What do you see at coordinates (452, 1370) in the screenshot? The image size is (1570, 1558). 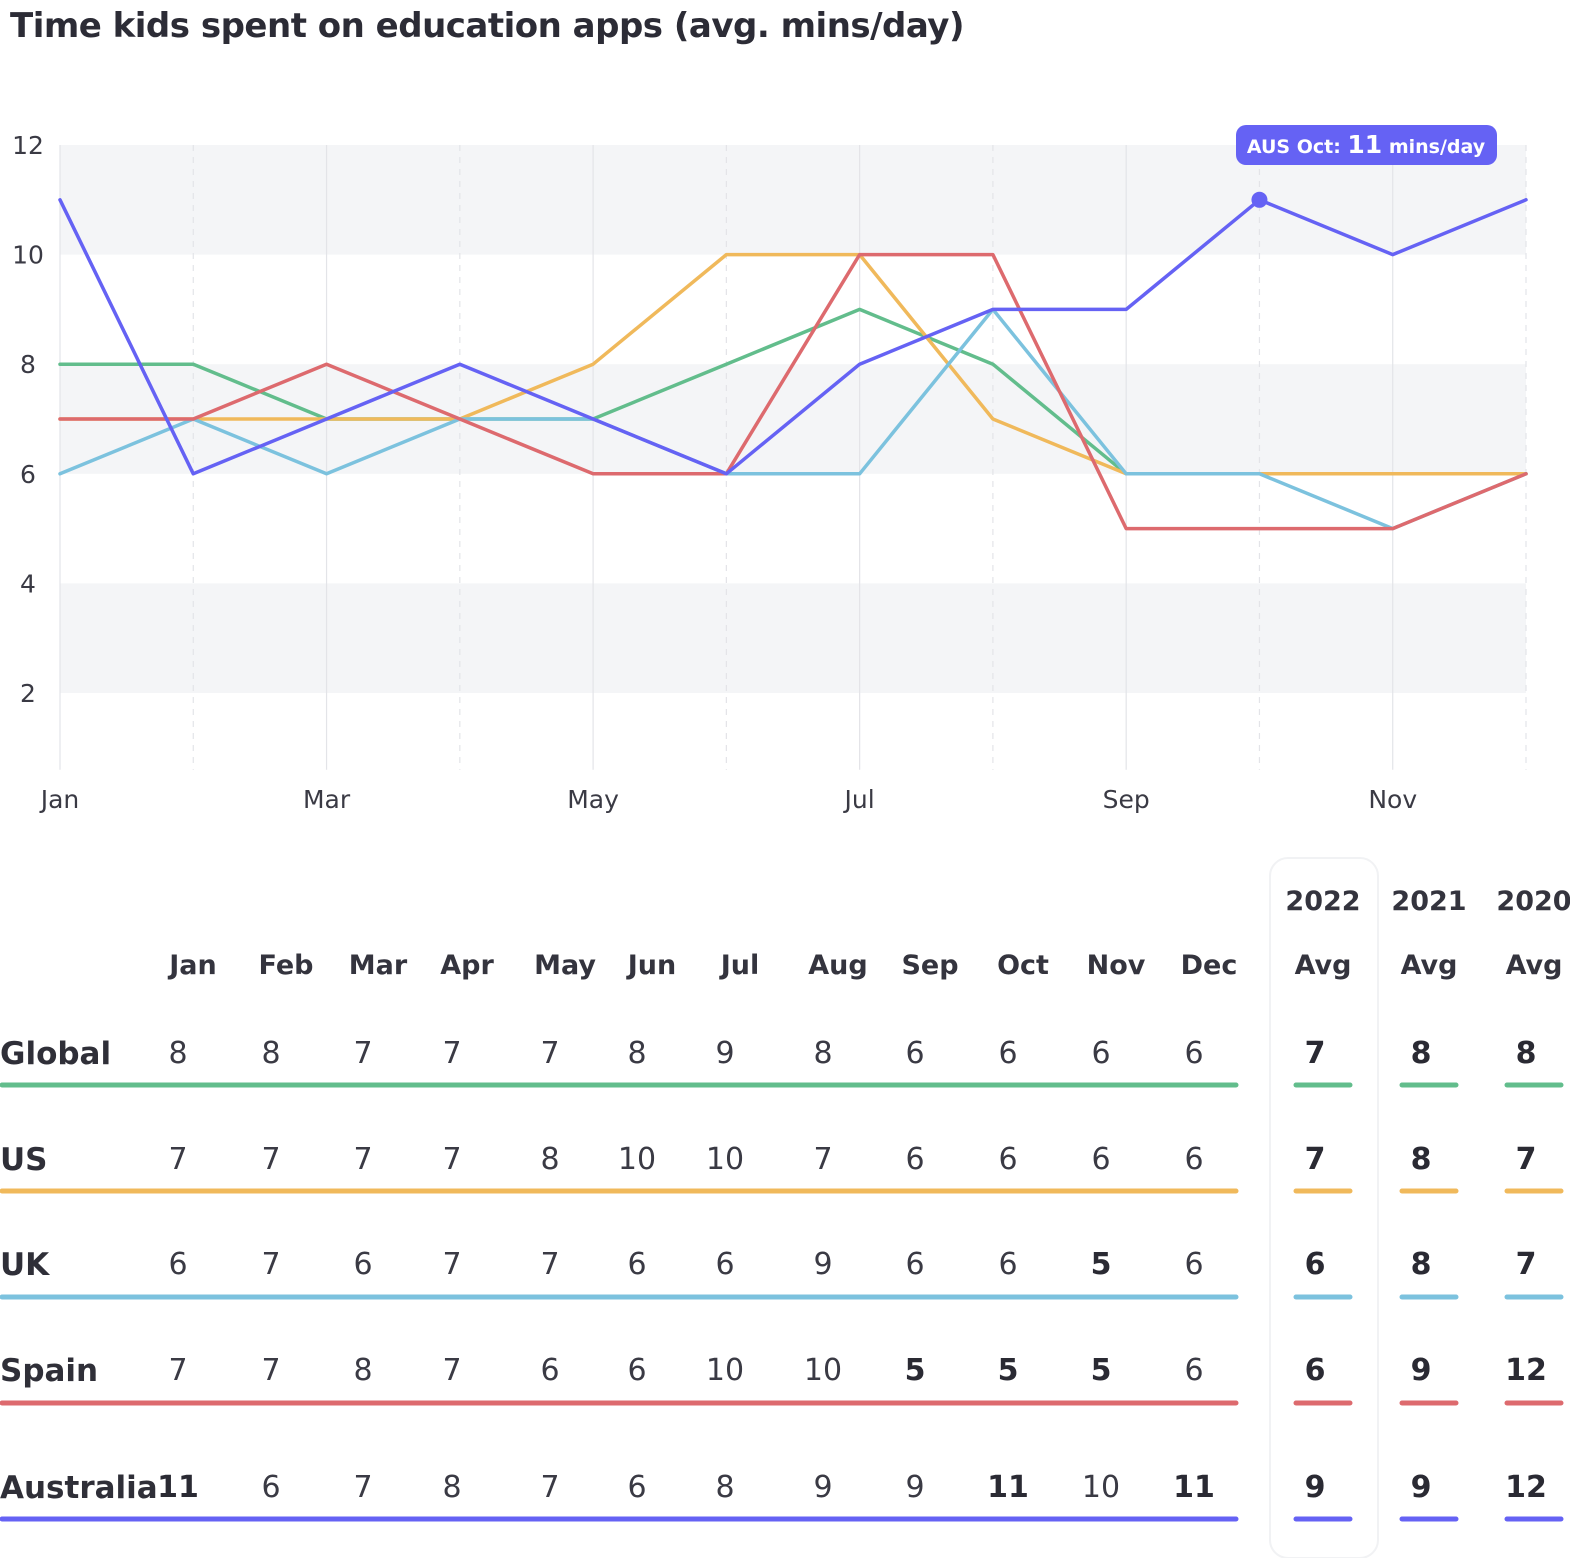 I see `cell-spain-apr: 7` at bounding box center [452, 1370].